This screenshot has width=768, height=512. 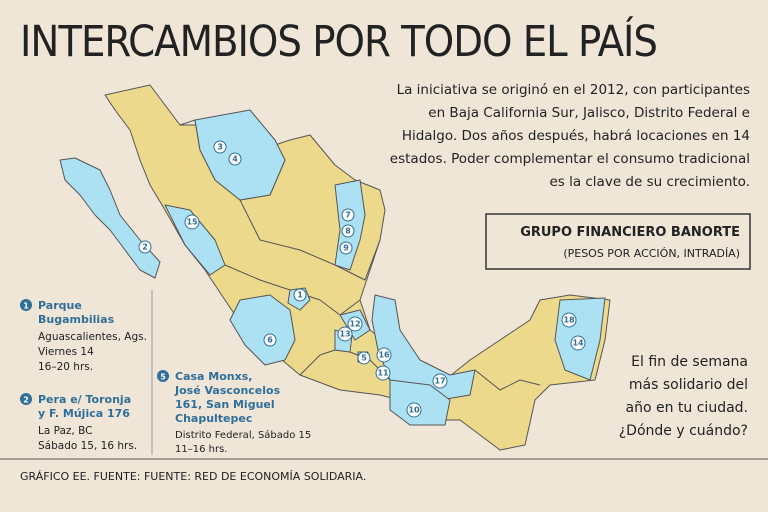 I want to click on marker: 2, so click(x=145, y=247).